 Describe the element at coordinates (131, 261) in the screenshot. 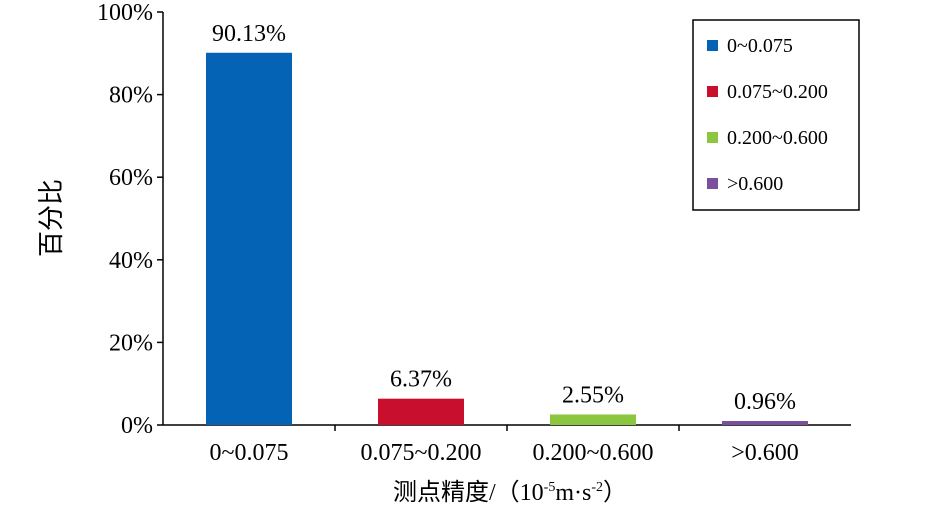

I see `y-tick-label: 40%` at that location.